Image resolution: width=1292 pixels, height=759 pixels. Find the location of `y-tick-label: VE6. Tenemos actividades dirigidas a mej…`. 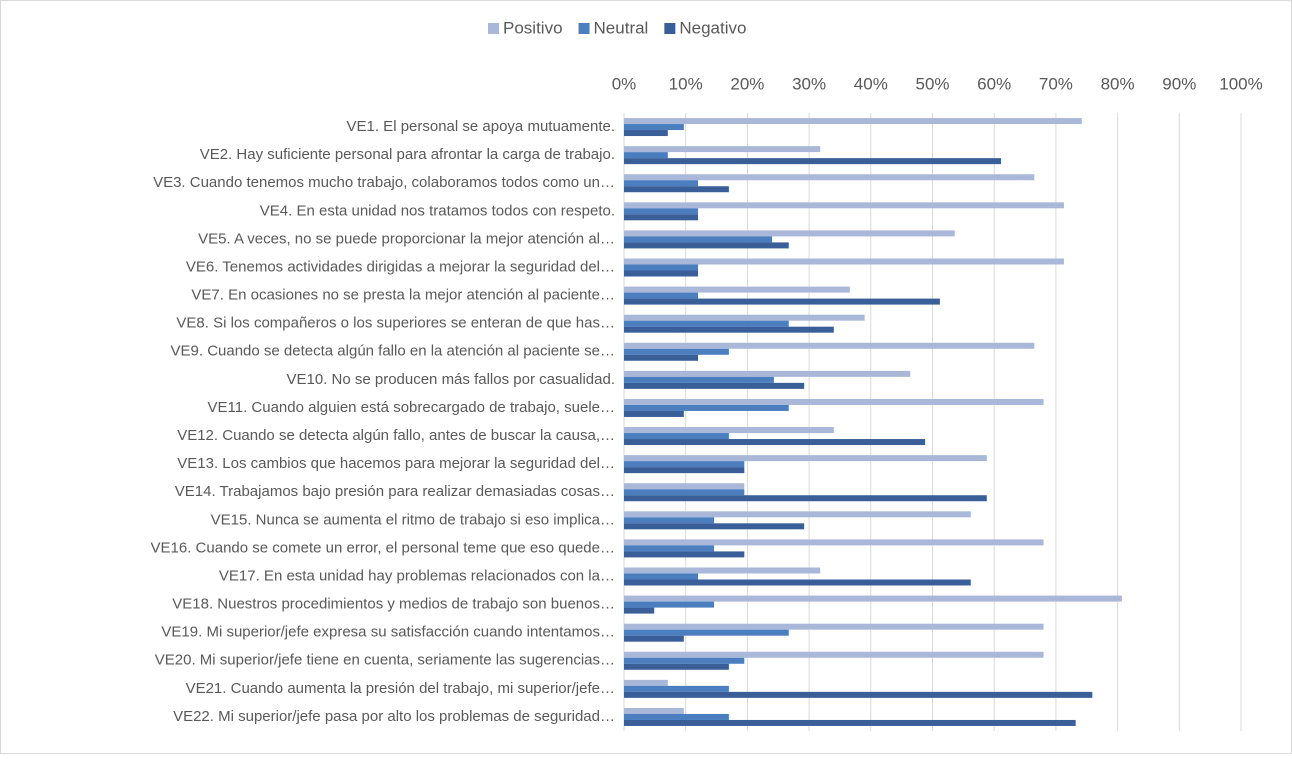

y-tick-label: VE6. Tenemos actividades dirigidas a mej… is located at coordinates (400, 266).